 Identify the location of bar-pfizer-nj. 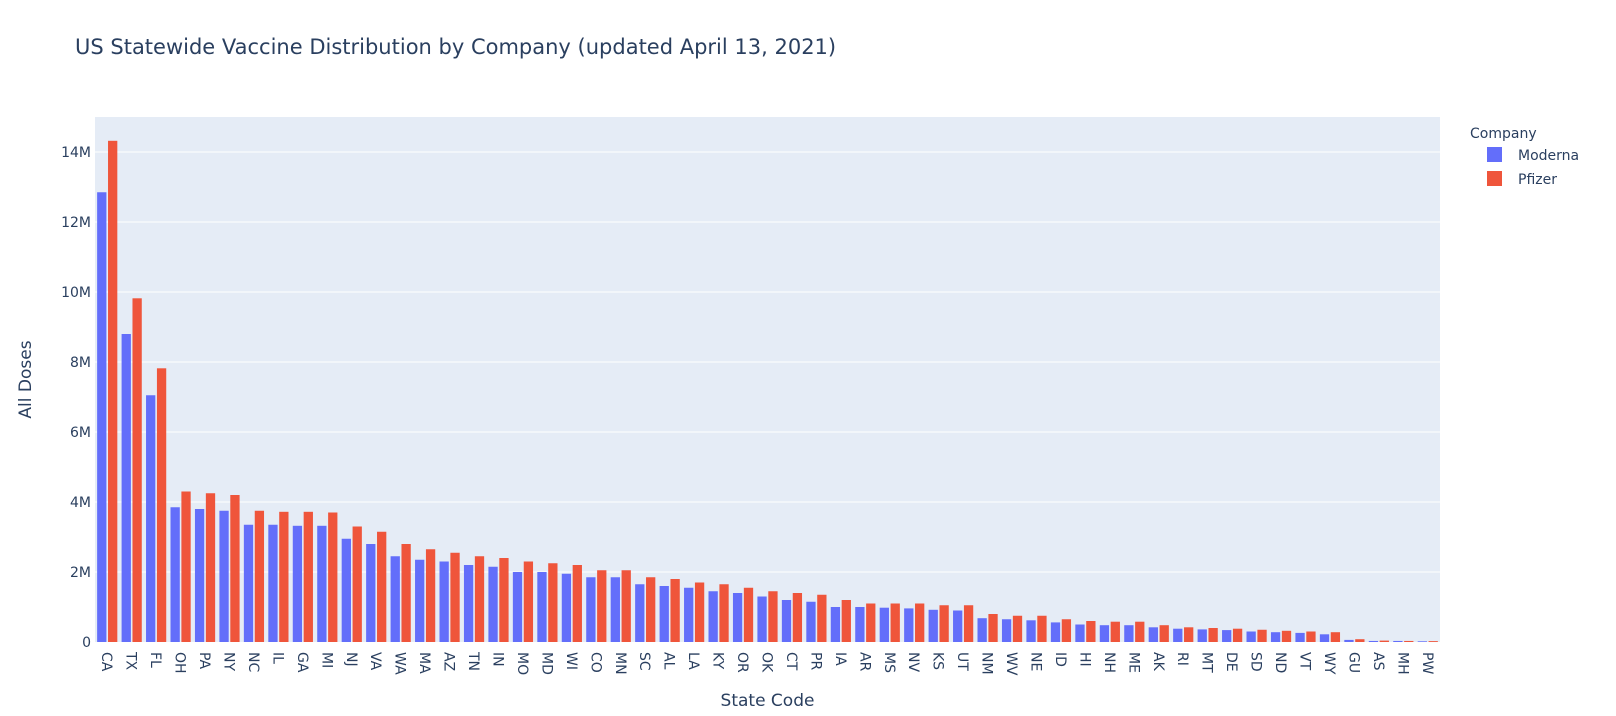
(357, 584).